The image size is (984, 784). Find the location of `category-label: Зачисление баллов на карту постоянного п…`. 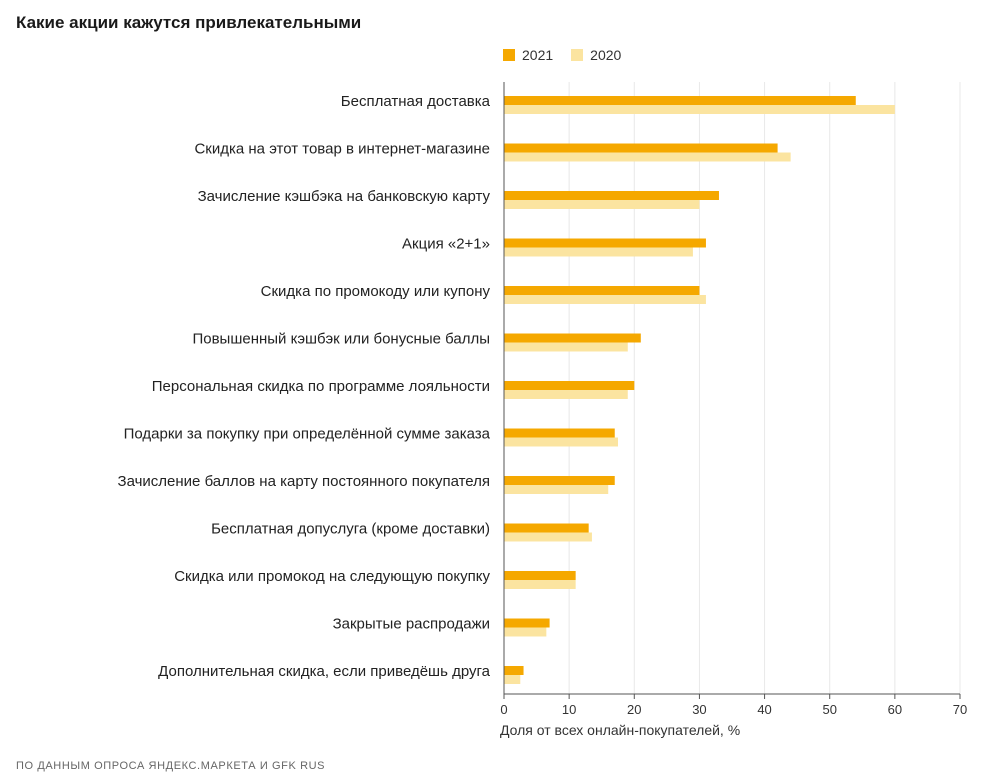

category-label: Зачисление баллов на карту постоянного п… is located at coordinates (304, 481).